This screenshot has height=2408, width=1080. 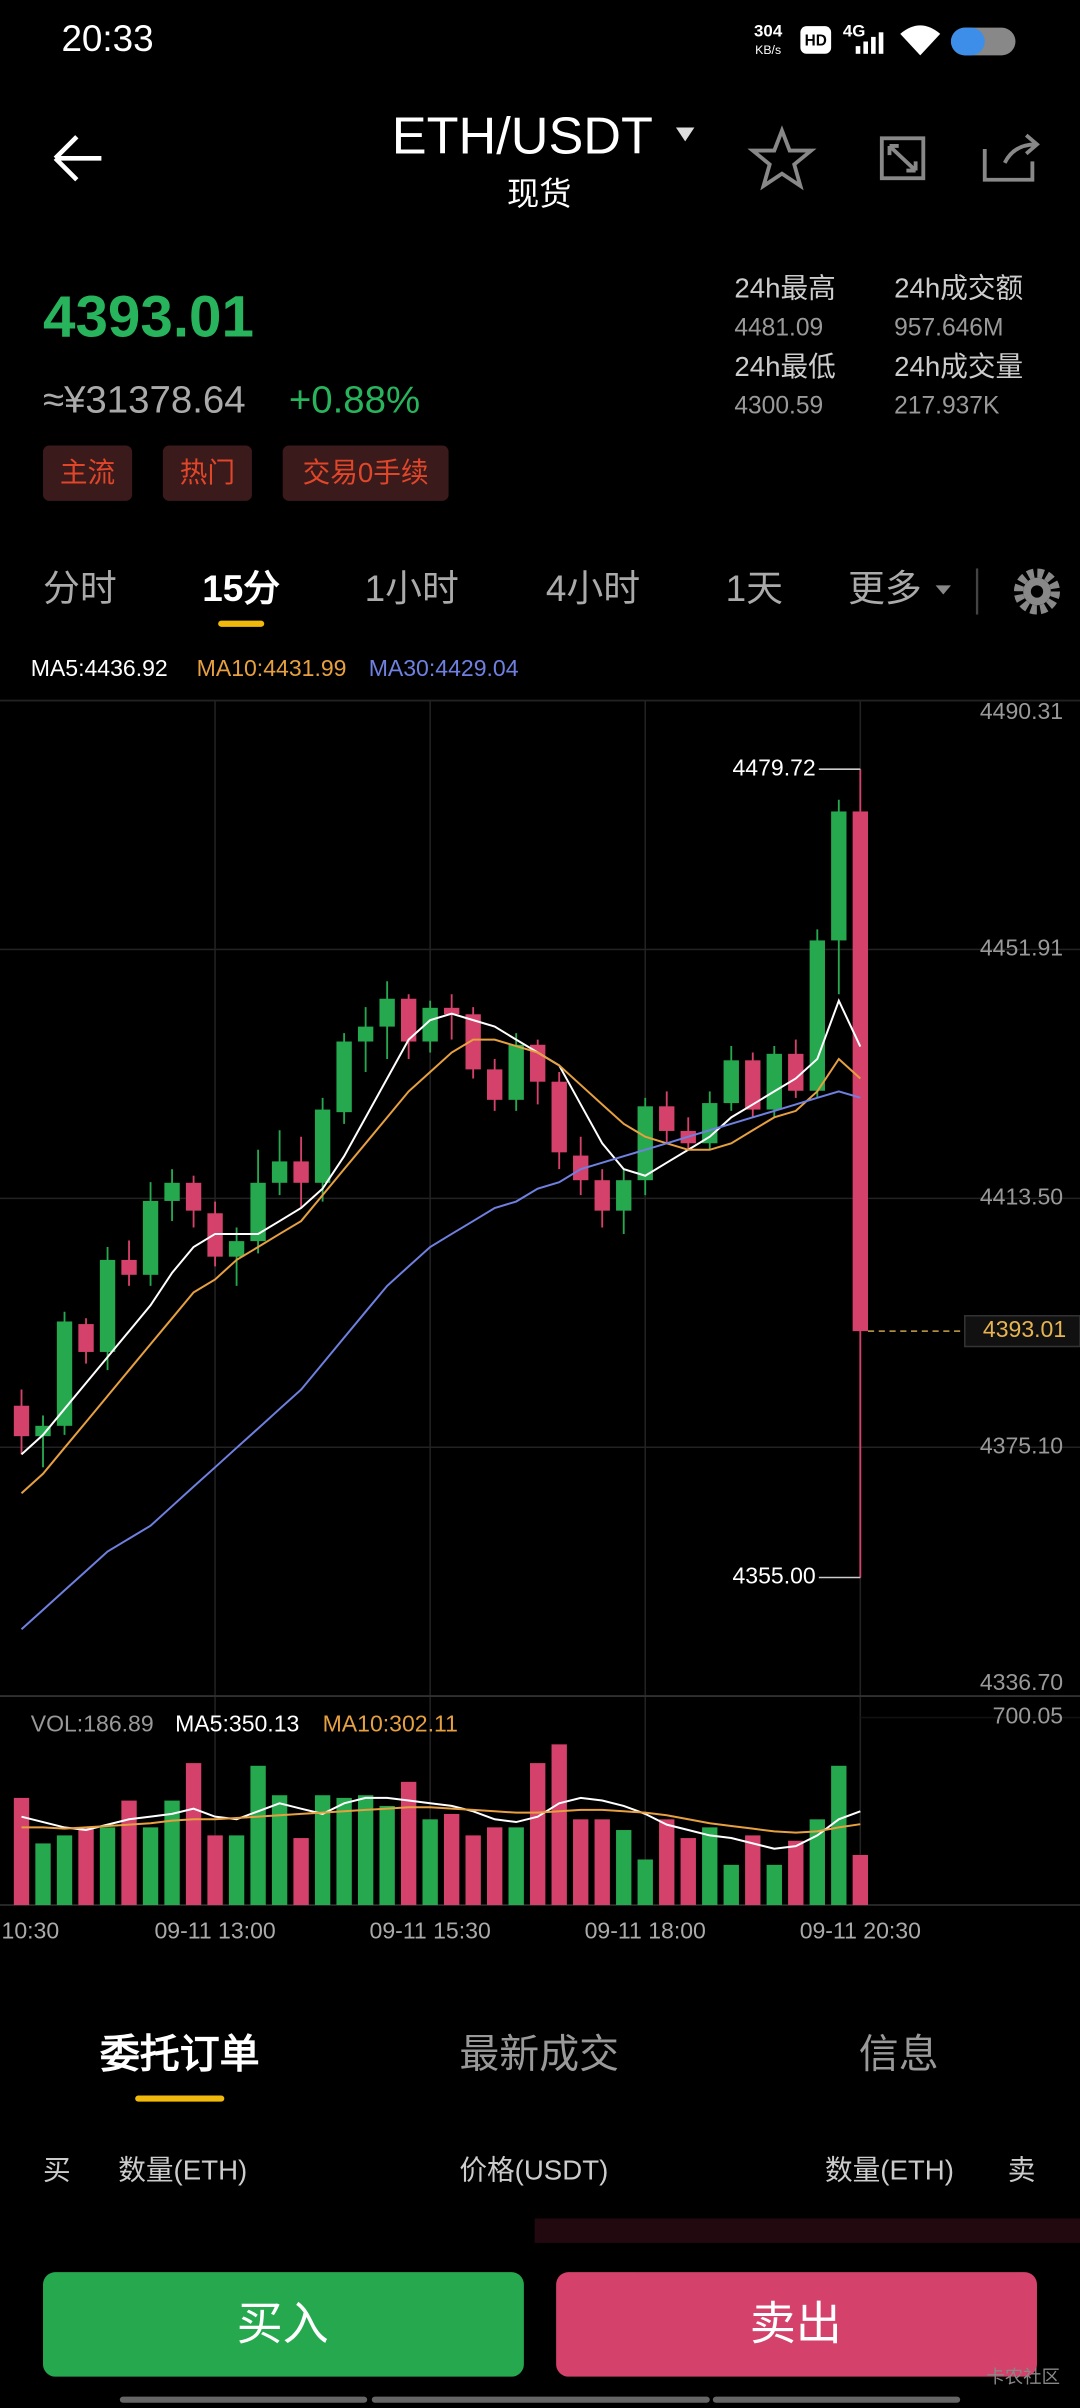 I want to click on back-button, so click(x=77, y=158).